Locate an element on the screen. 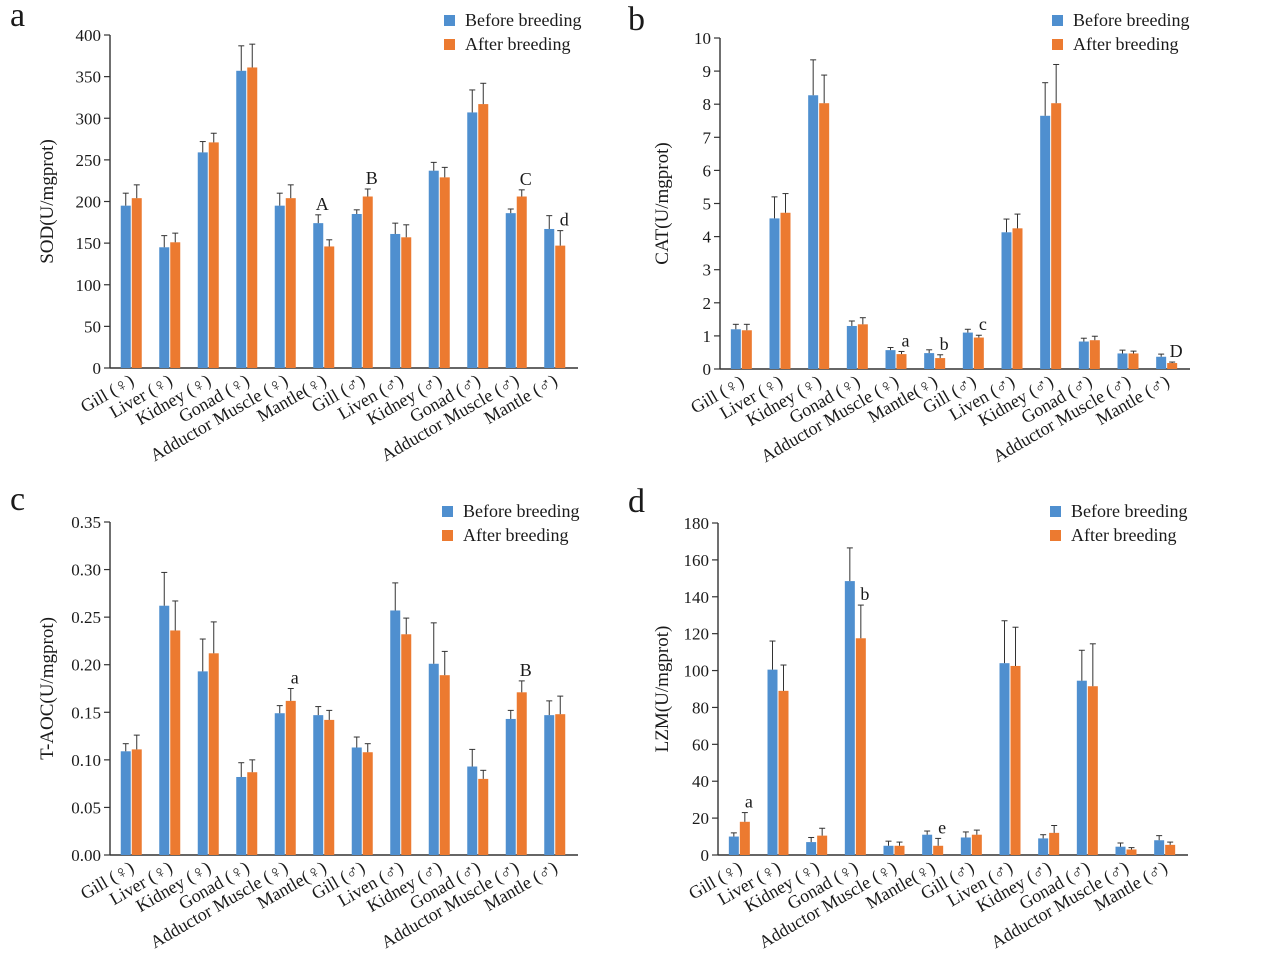  y-tick-label: 0.30 is located at coordinates (86, 570).